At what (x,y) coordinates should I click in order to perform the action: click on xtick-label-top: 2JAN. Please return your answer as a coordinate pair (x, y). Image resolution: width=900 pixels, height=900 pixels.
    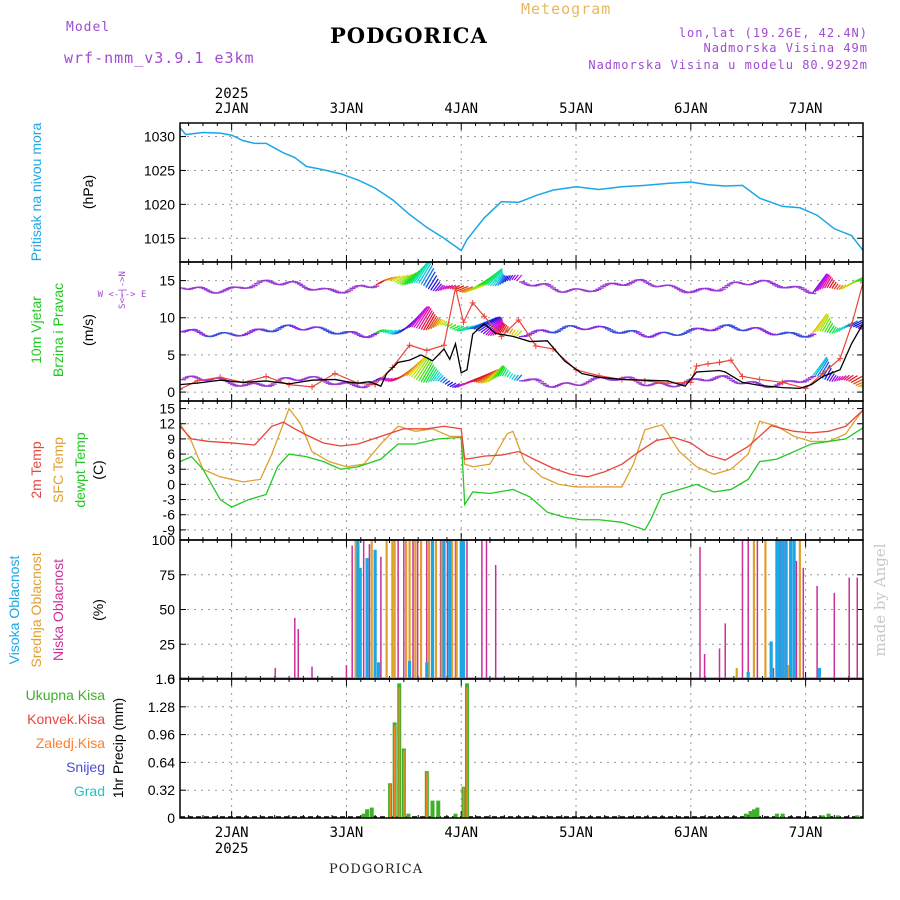
    Looking at the image, I should click on (232, 109).